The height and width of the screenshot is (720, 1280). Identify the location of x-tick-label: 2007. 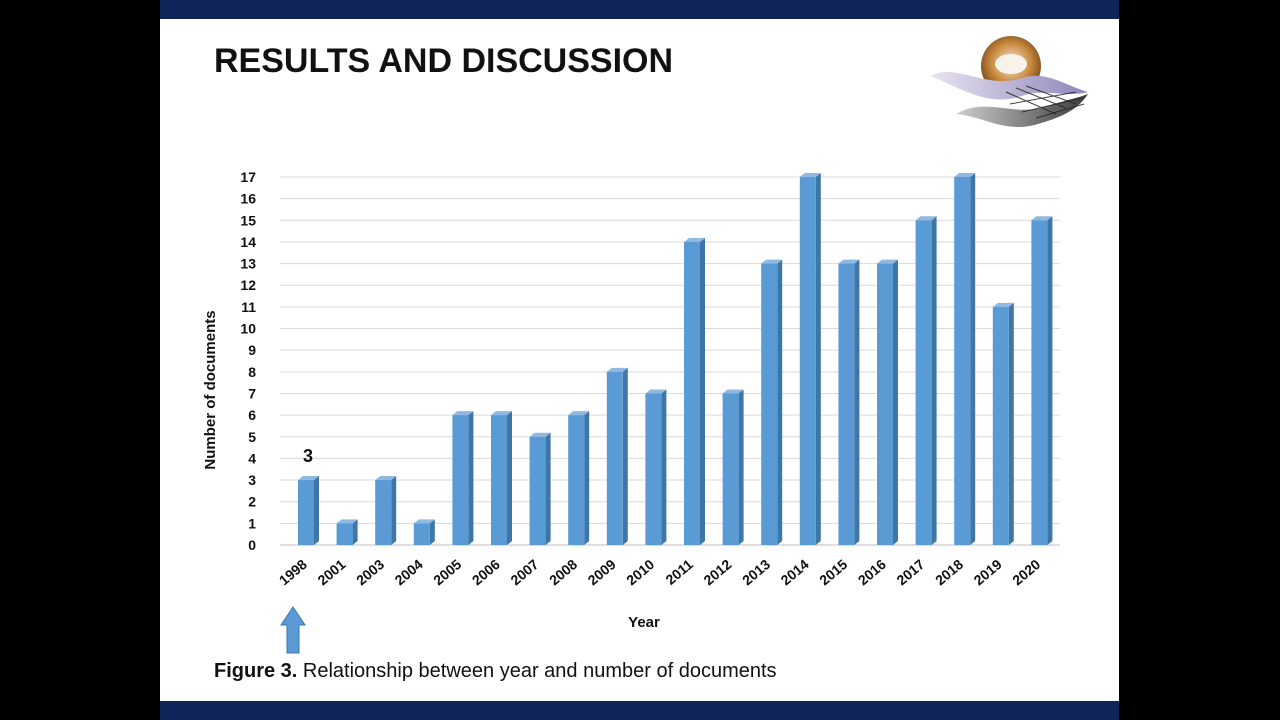
(524, 572).